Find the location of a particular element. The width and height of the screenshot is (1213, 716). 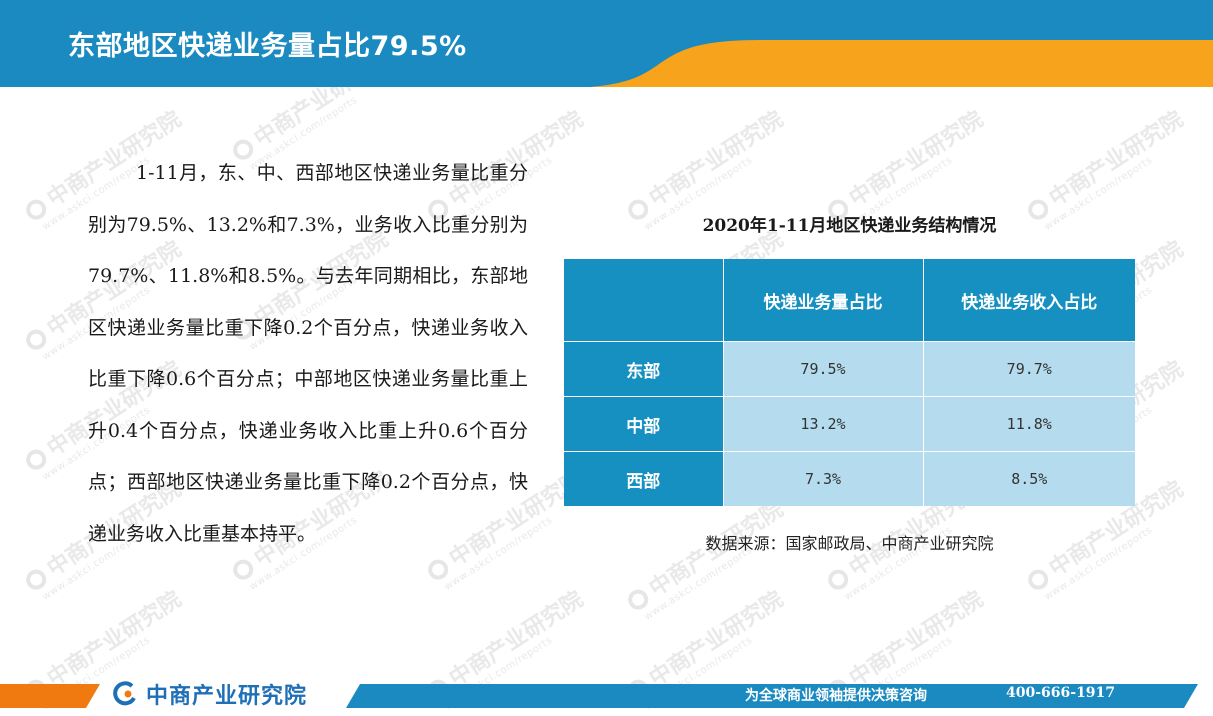

table-header-cell is located at coordinates (644, 300).